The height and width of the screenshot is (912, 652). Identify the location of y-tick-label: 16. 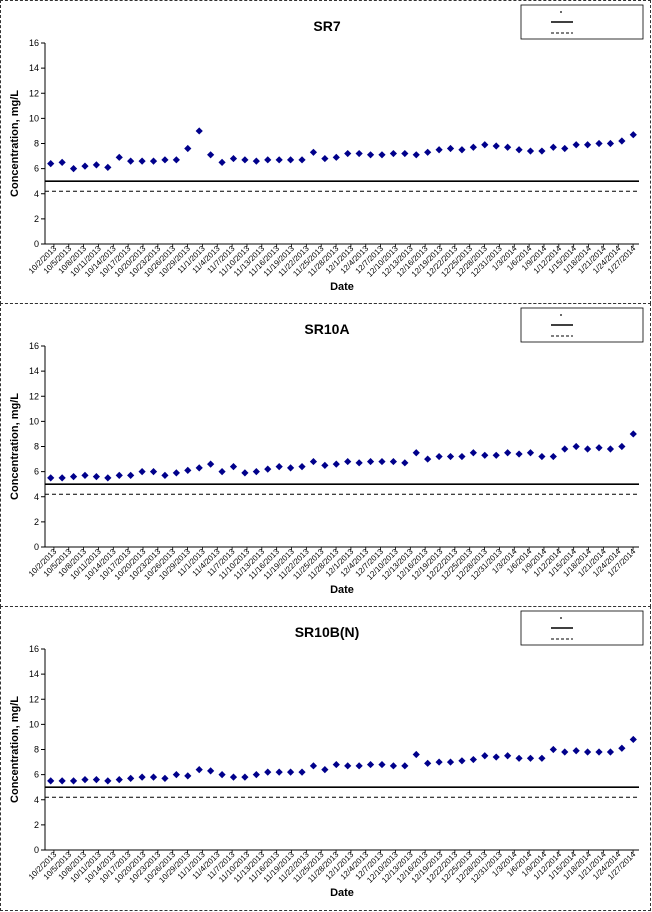
(34, 346).